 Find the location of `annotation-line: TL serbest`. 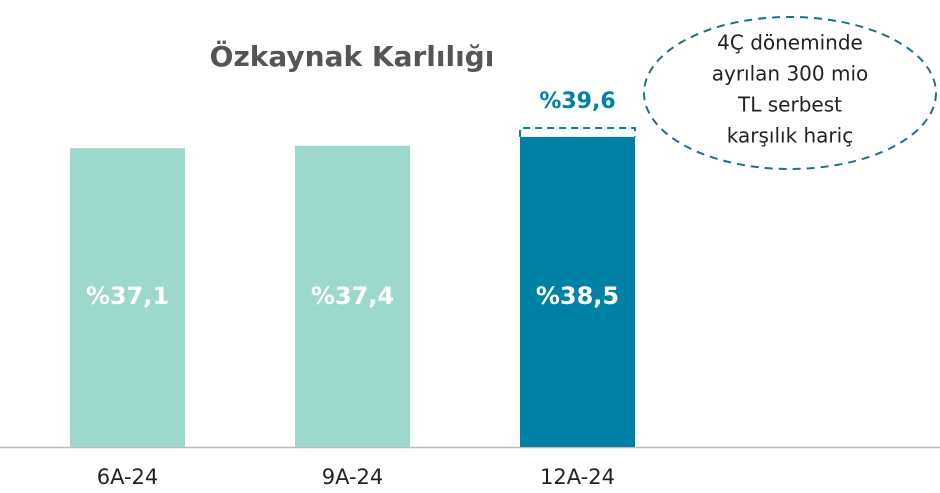

annotation-line: TL serbest is located at coordinates (789, 105).